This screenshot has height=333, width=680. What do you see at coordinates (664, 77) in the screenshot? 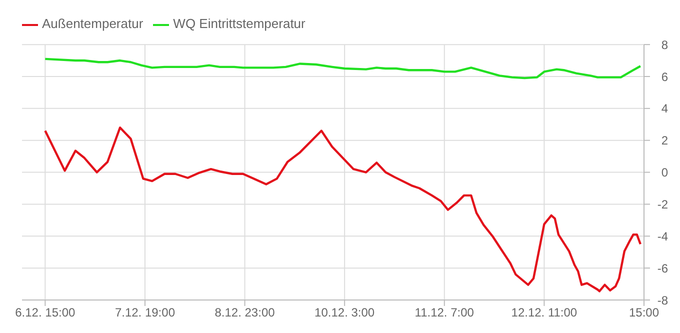
I see `y-tick-label: 6` at bounding box center [664, 77].